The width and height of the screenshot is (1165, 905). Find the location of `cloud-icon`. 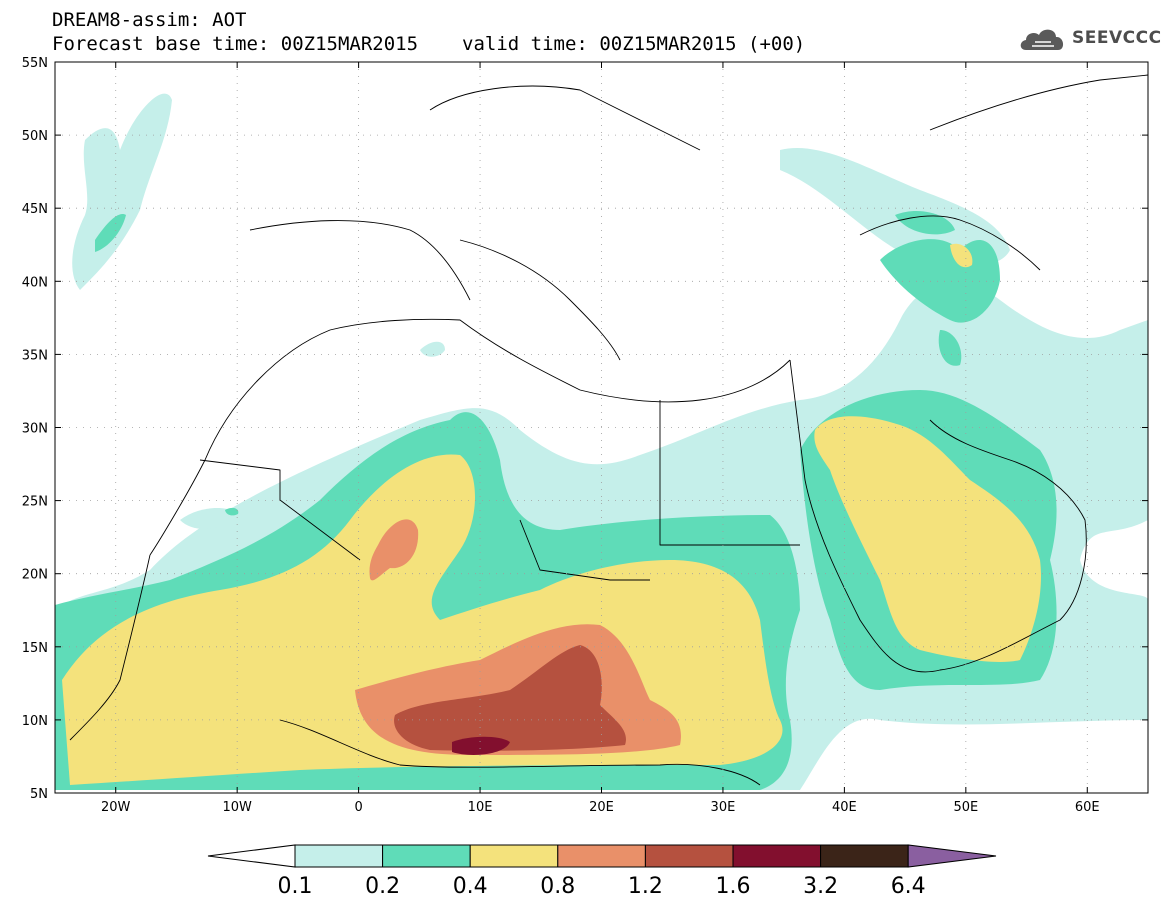

cloud-icon is located at coordinates (1042, 39).